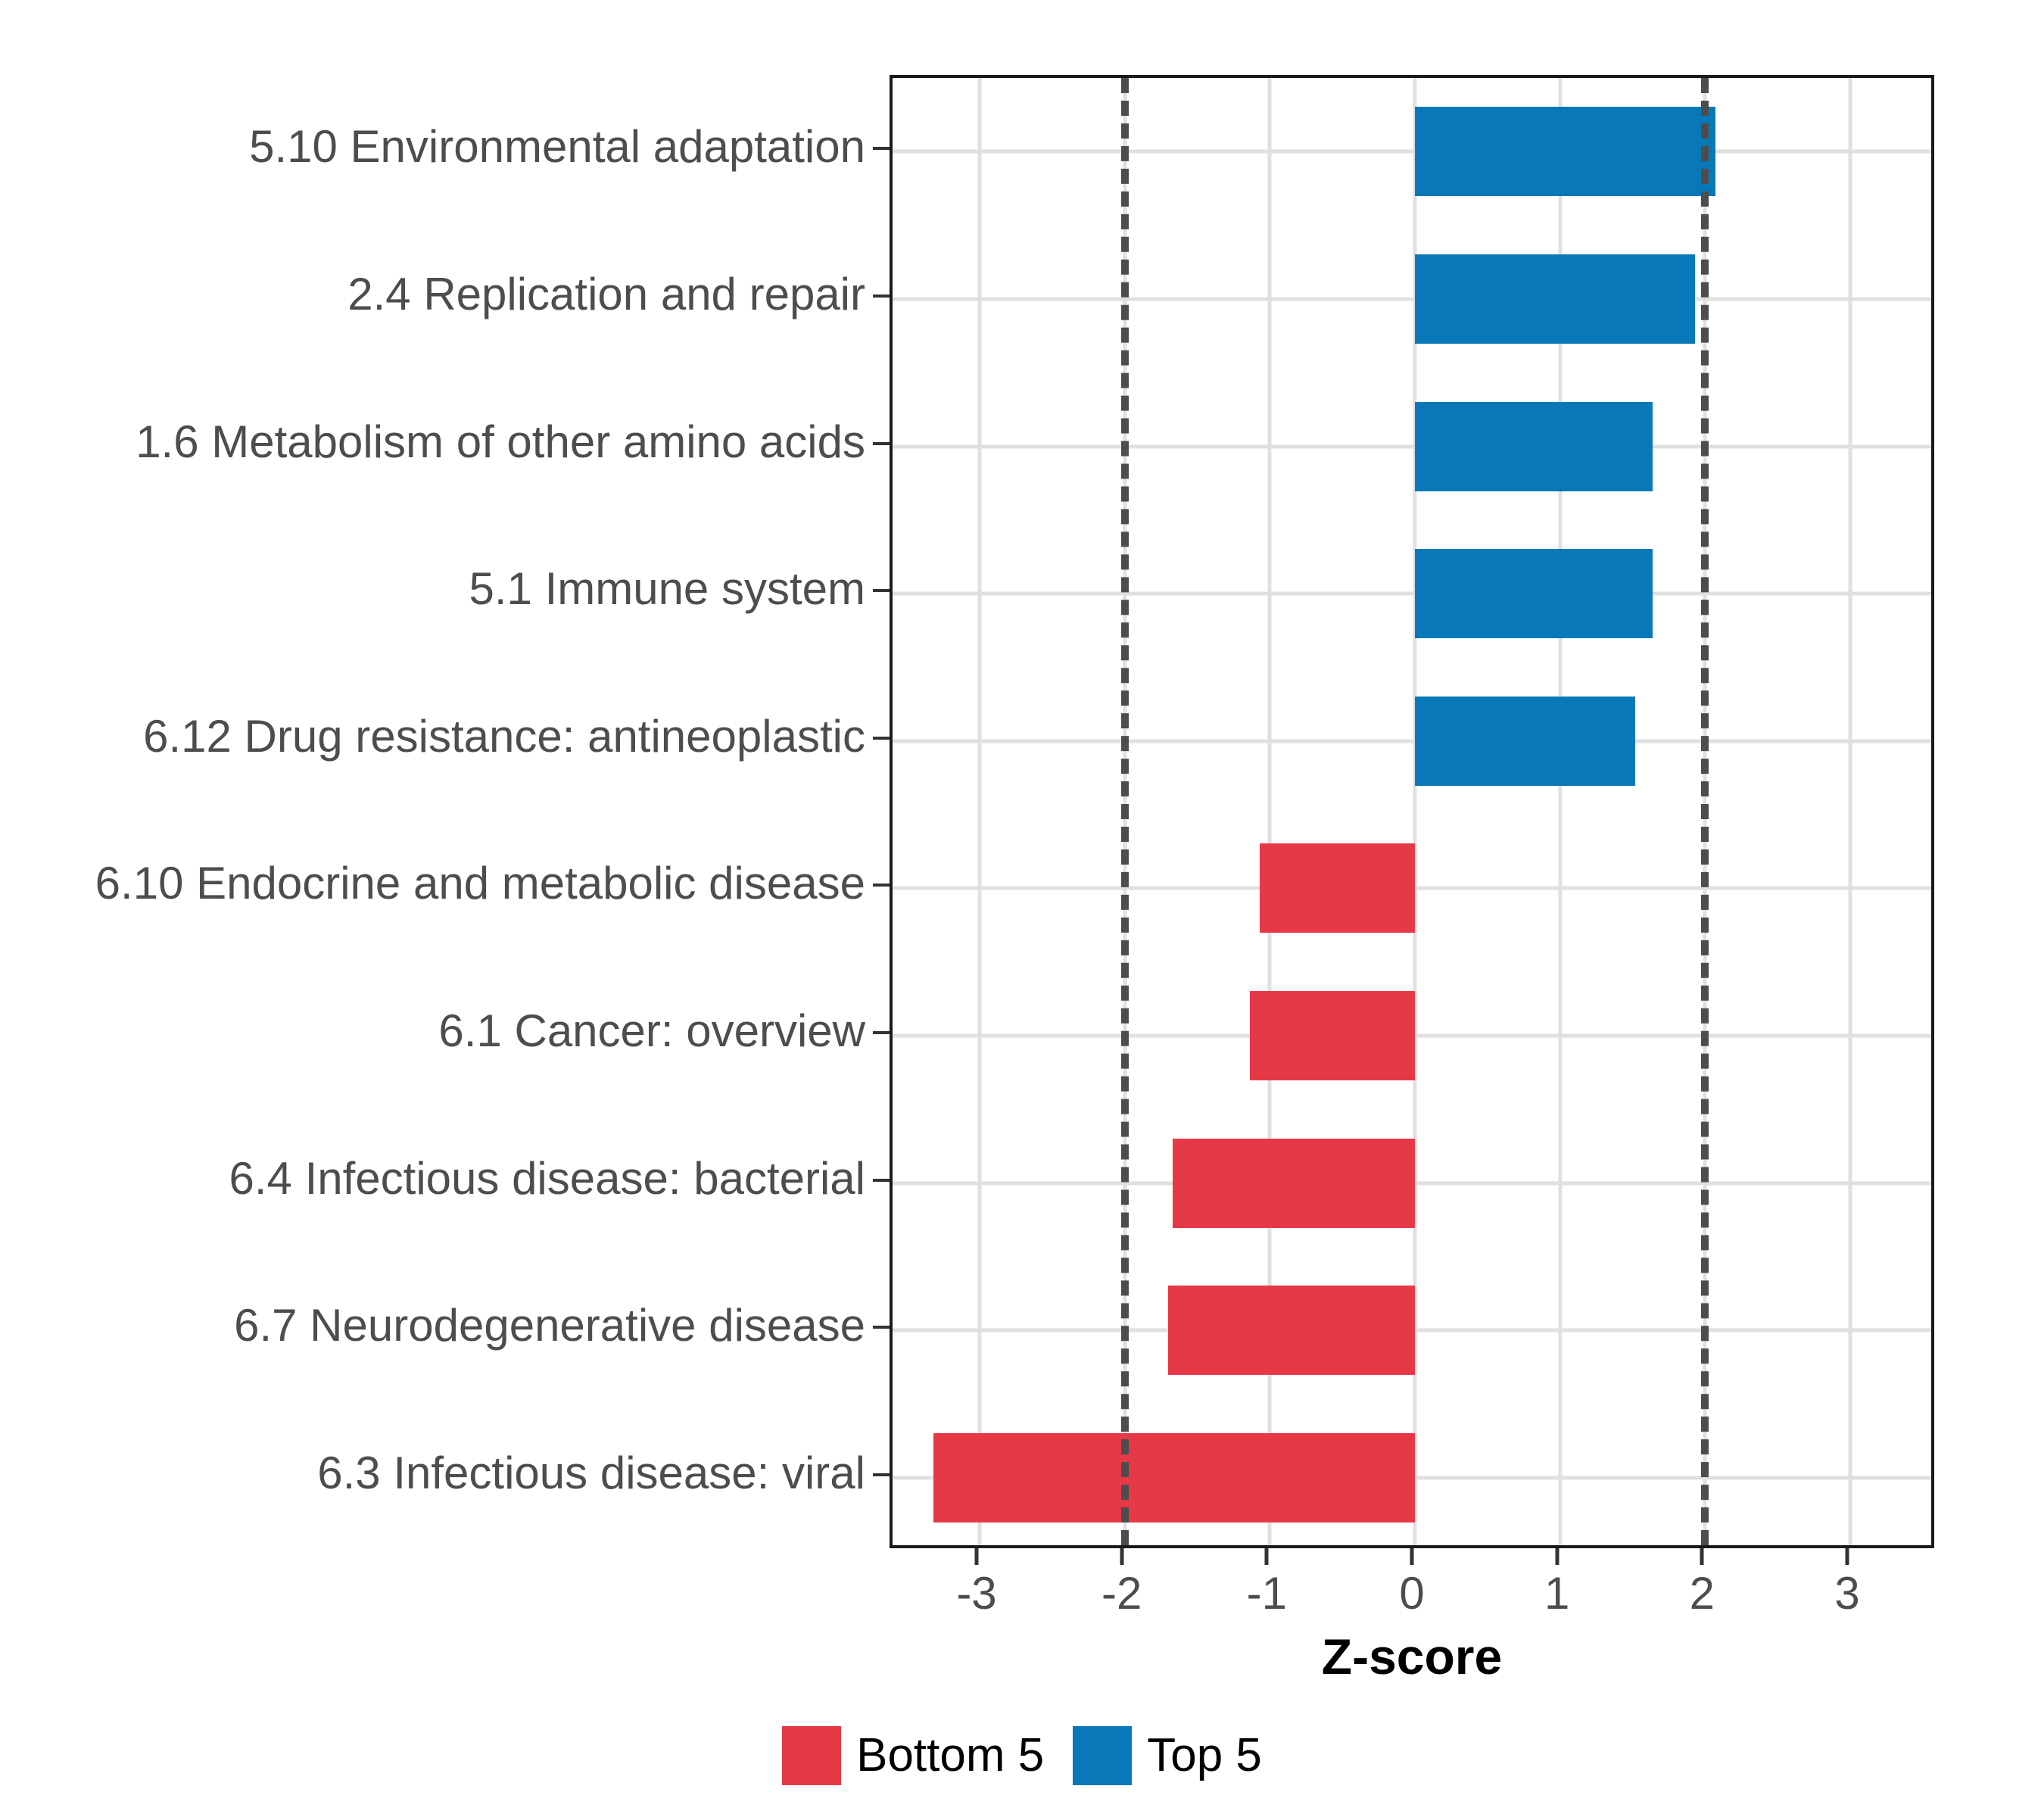  Describe the element at coordinates (606, 293) in the screenshot. I see `y-axis-tick-label: 2.4 Replication and repair` at that location.